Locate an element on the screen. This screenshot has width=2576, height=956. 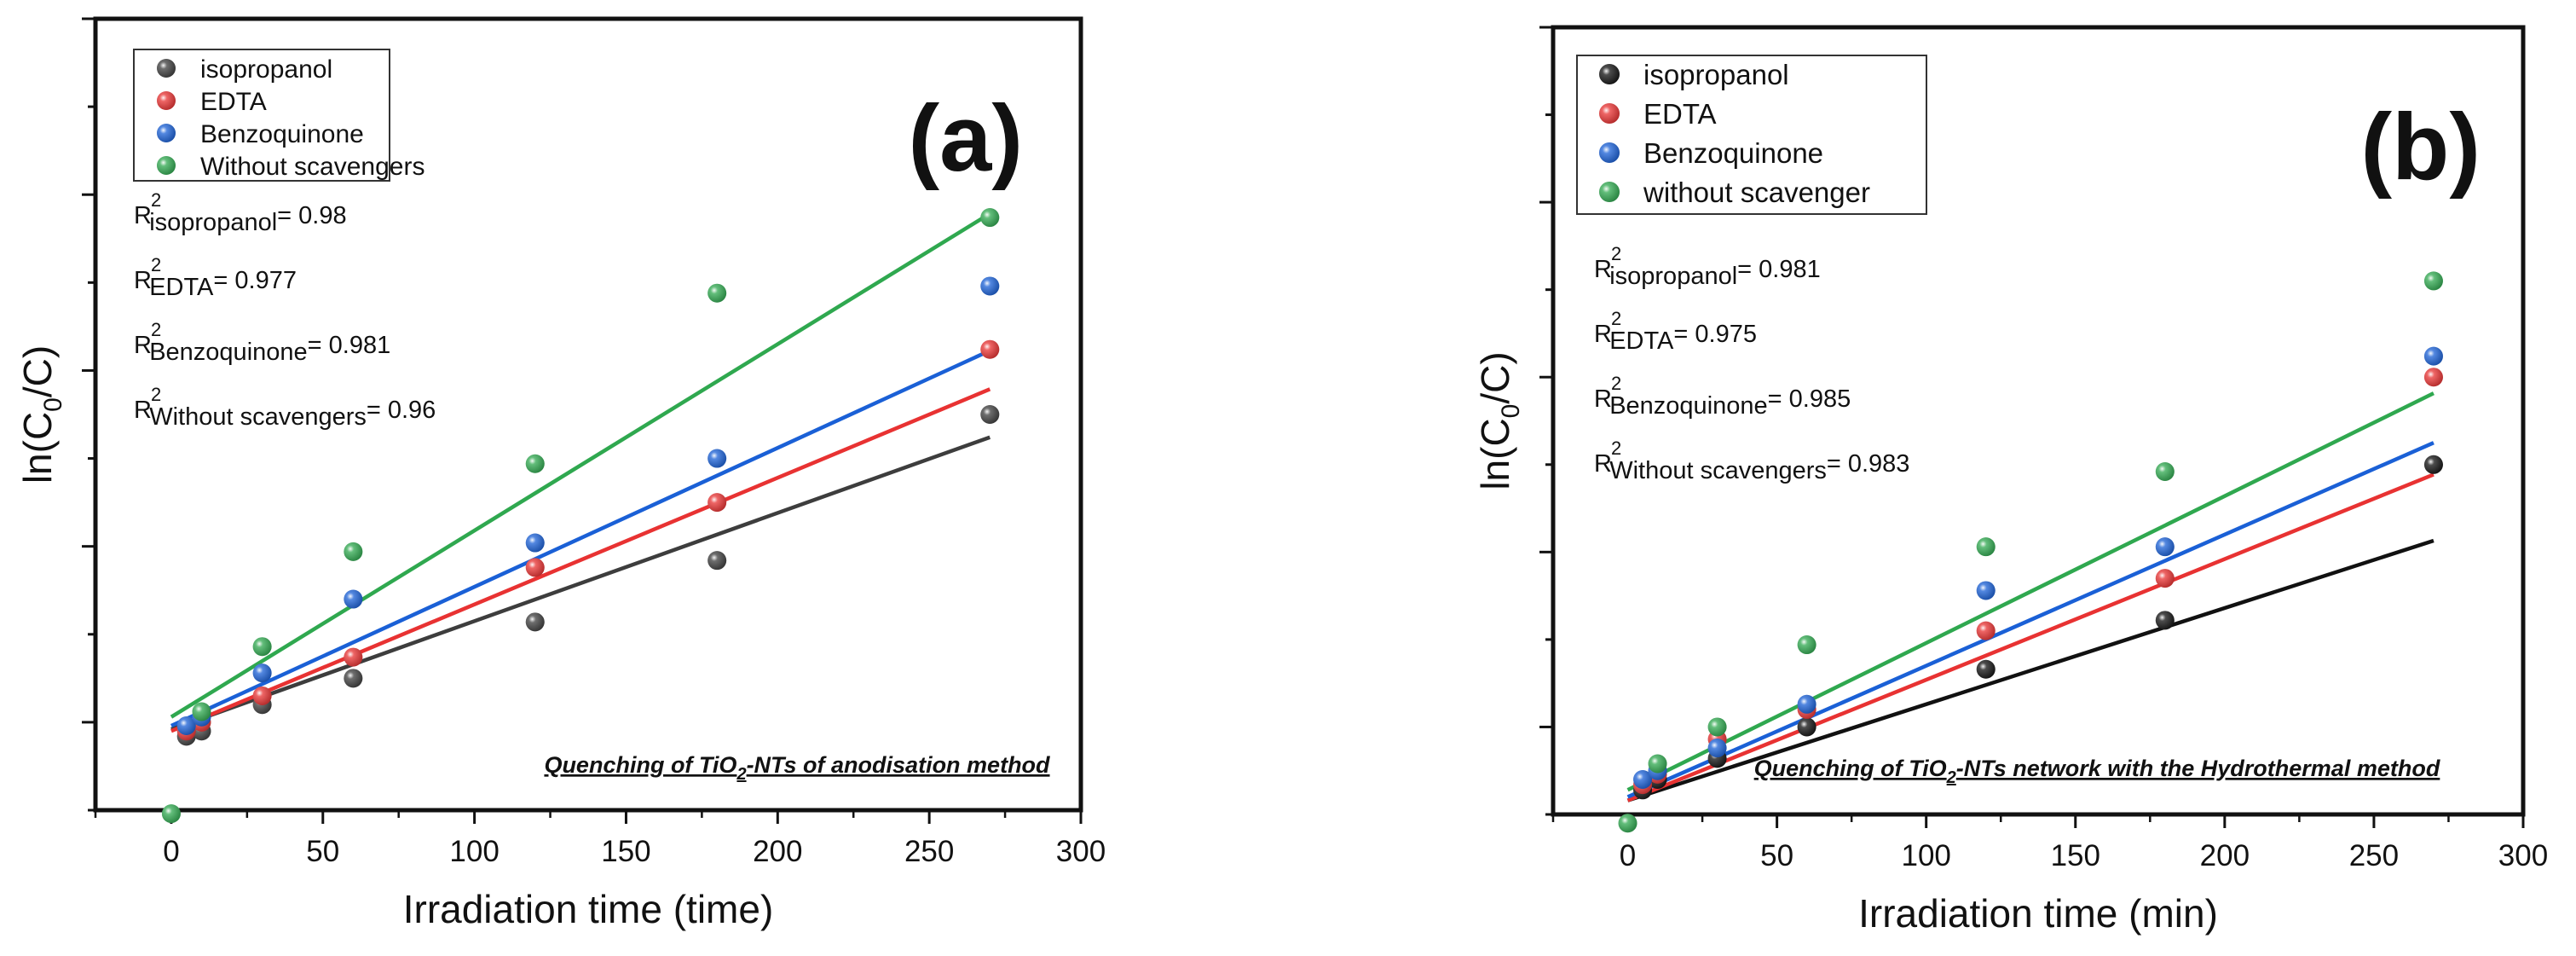
caption-subscript: 2 is located at coordinates (1951, 777).